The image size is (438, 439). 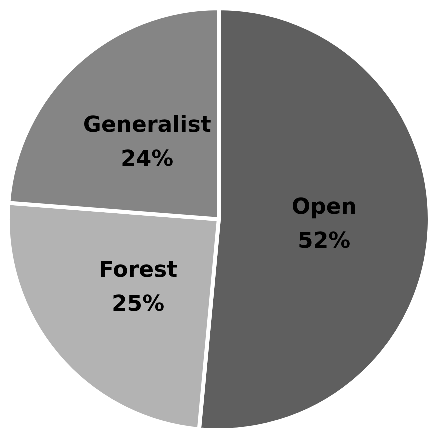 I want to click on slice-label: Forest, so click(x=138, y=271).